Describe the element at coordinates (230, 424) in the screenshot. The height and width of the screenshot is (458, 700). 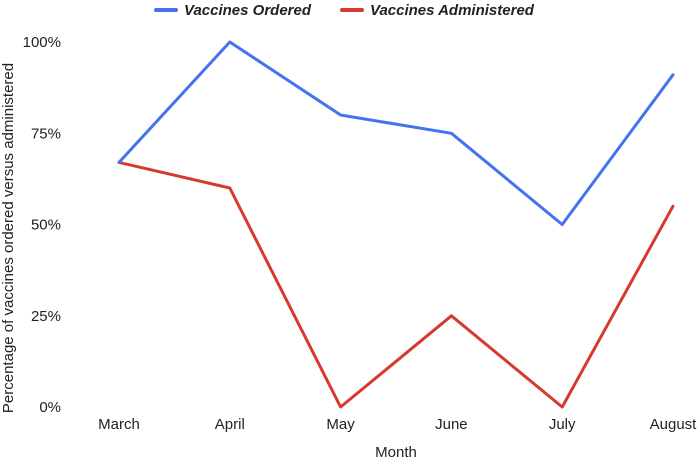
I see `x-tick-label: April` at that location.